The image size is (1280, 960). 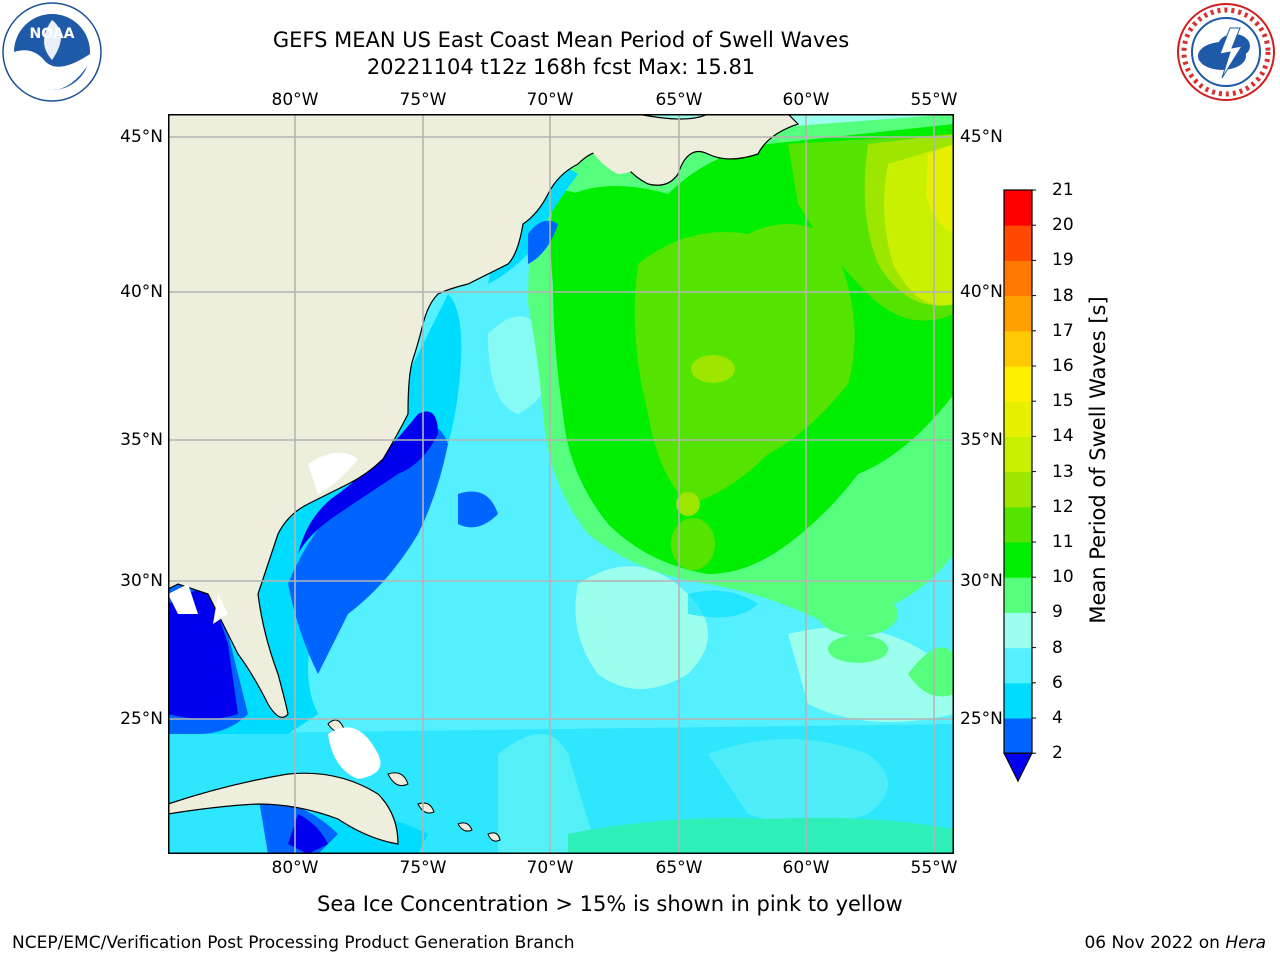 What do you see at coordinates (1057, 753) in the screenshot?
I see `colorbar-level-label: 2` at bounding box center [1057, 753].